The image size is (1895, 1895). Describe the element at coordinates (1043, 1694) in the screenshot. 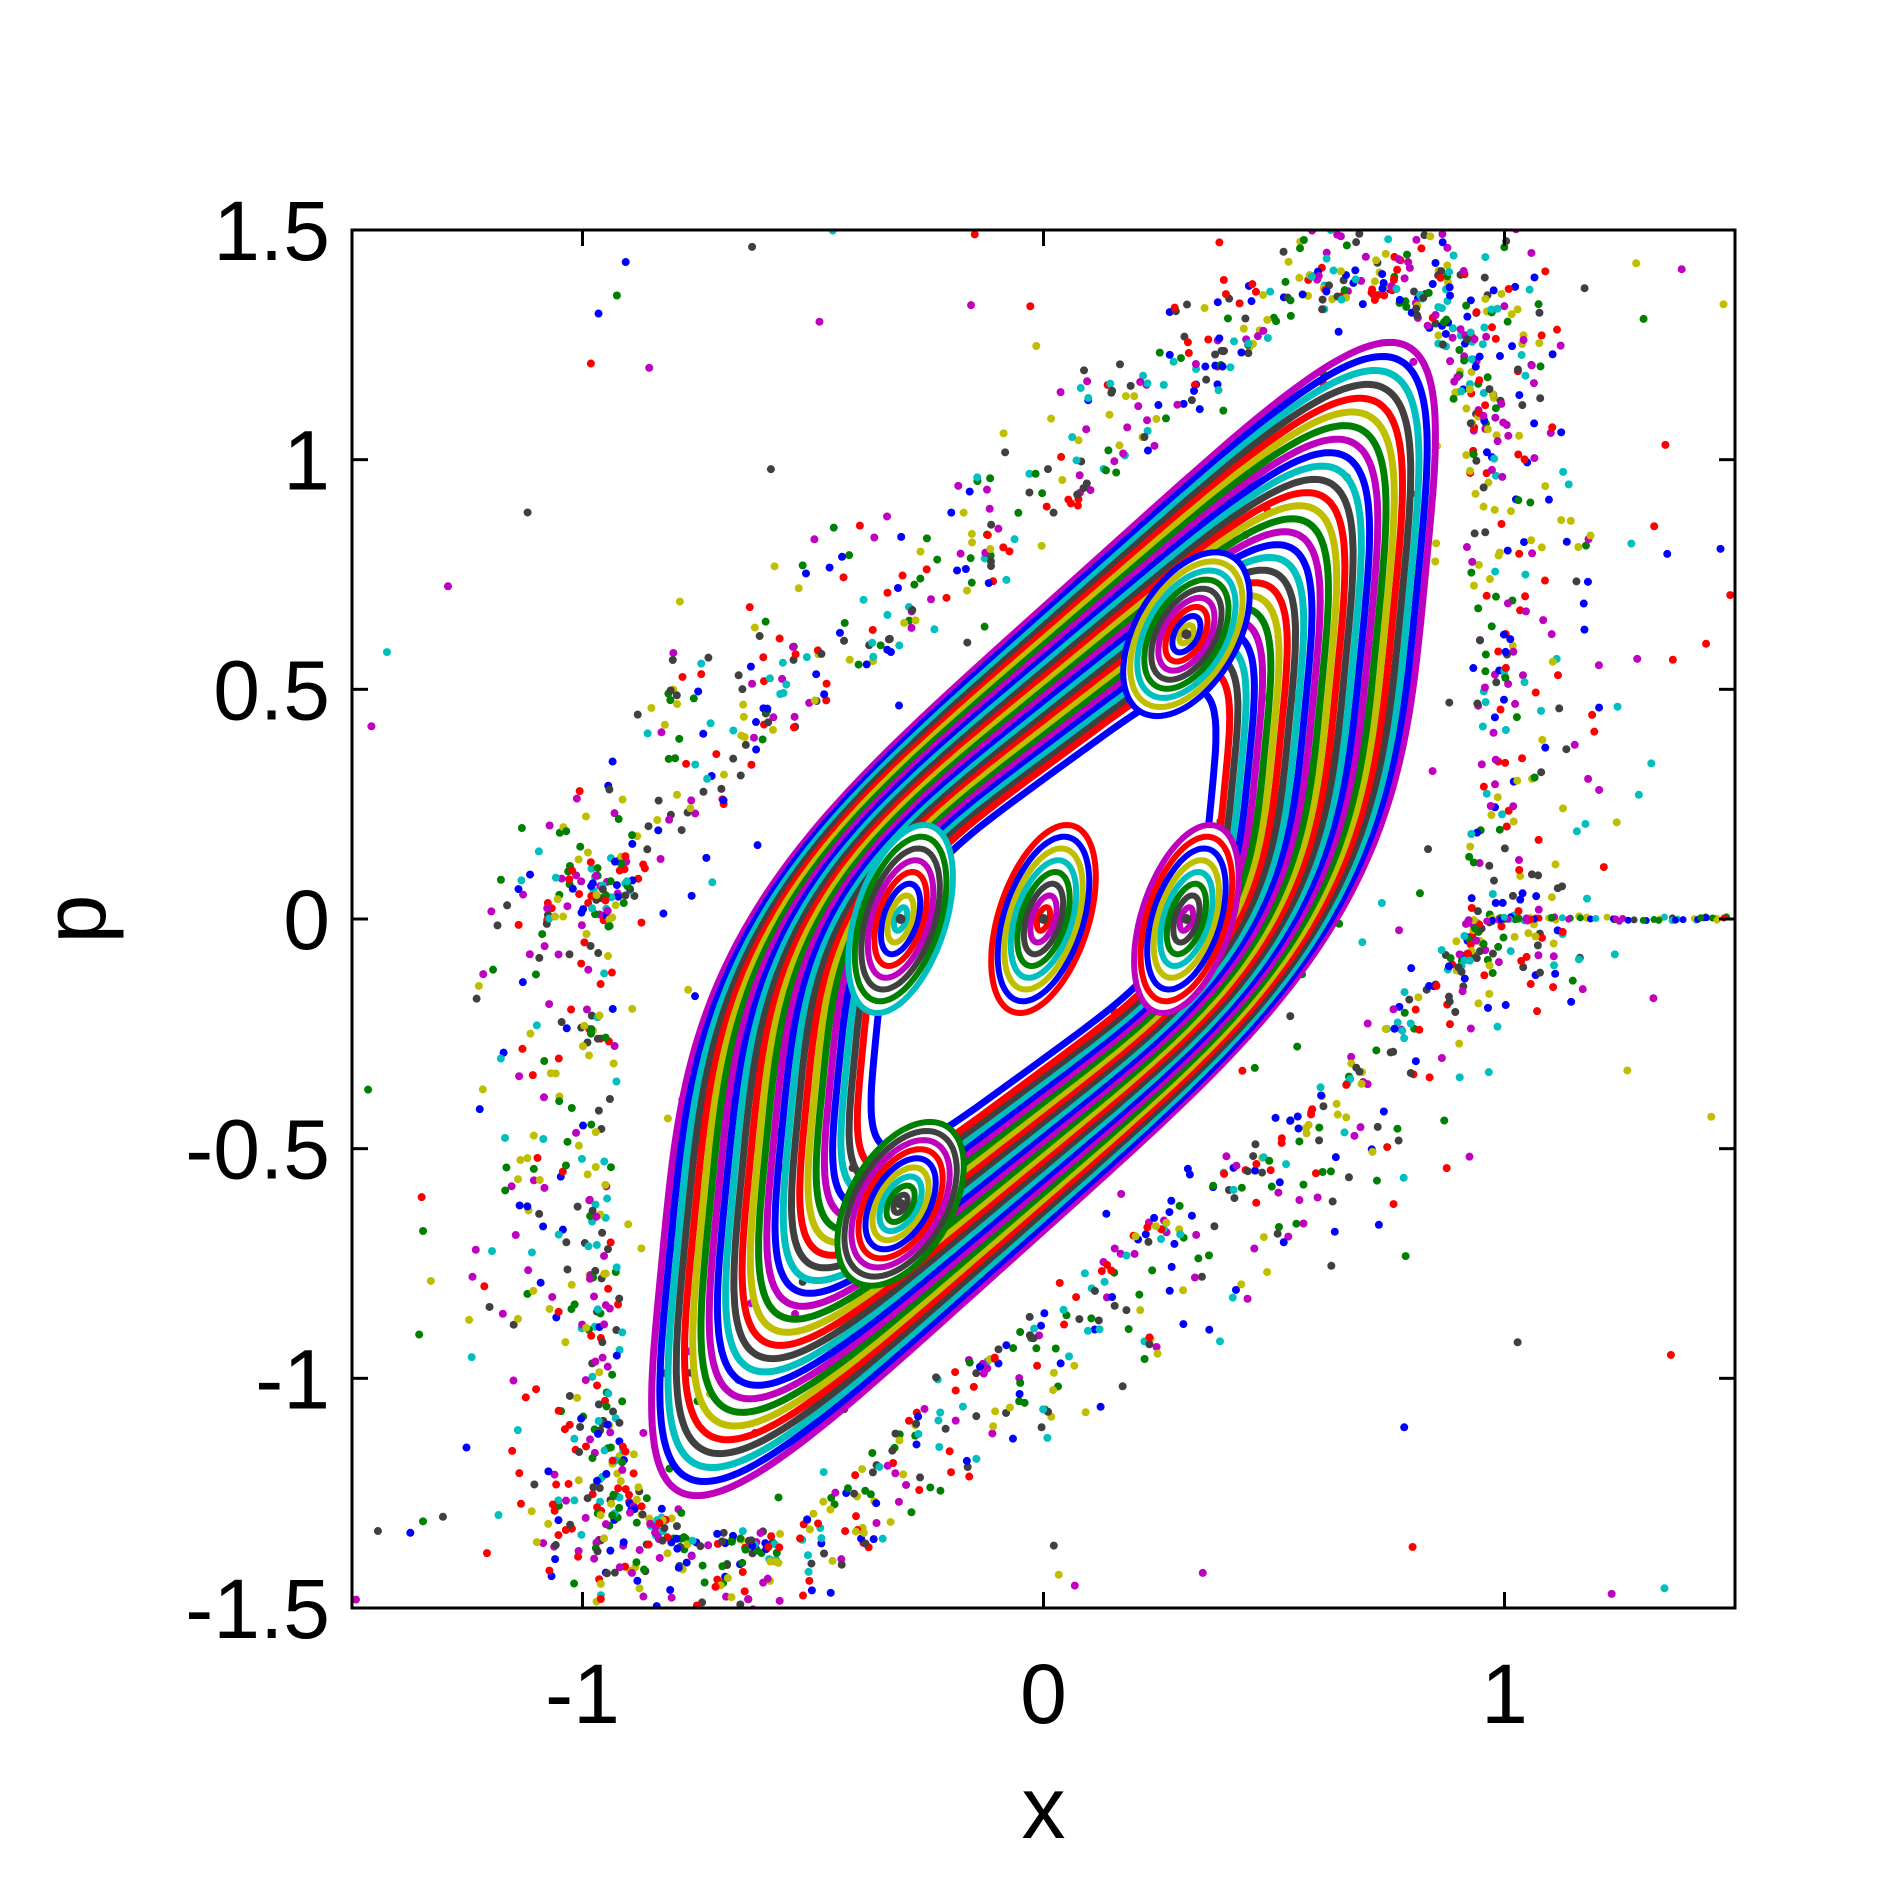

I see `x-tick-label: 0` at that location.